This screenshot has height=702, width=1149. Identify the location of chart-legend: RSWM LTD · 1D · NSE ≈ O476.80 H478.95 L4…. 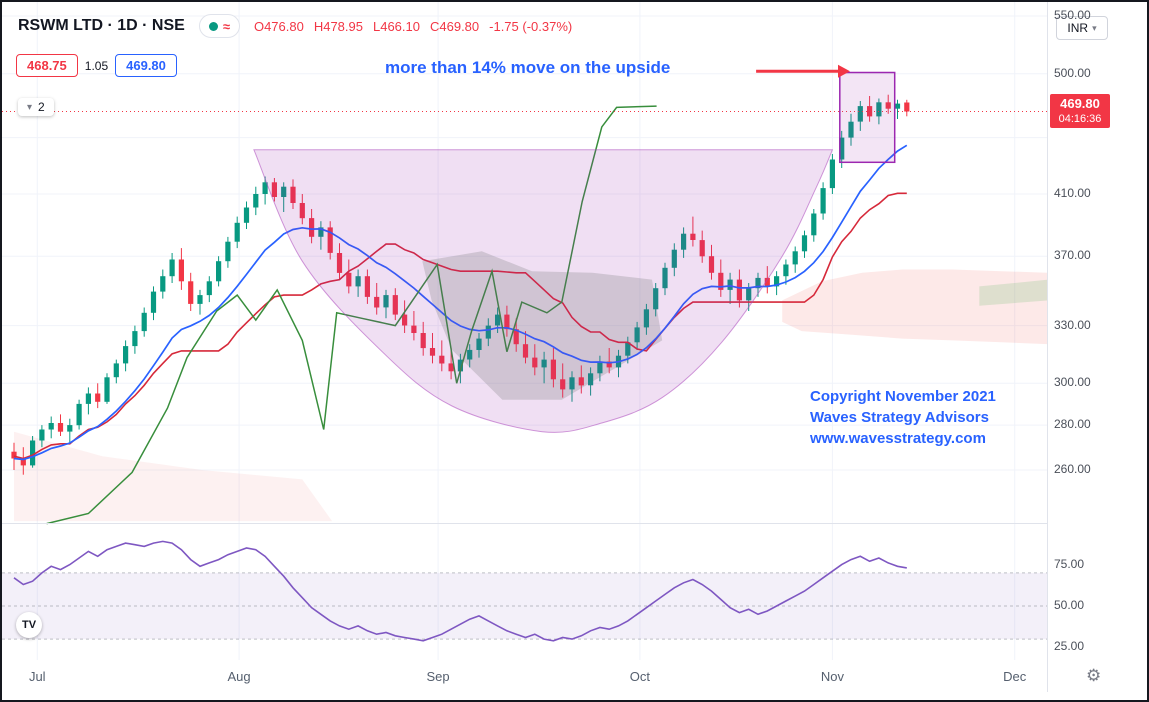
(295, 26).